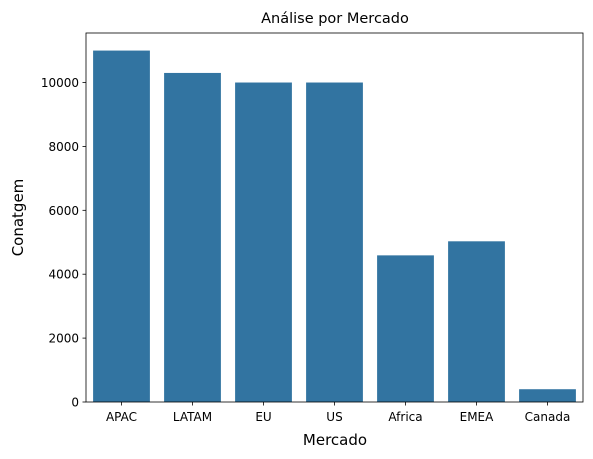 The height and width of the screenshot is (459, 593). What do you see at coordinates (477, 417) in the screenshot?
I see `x-tick-label: EMEA` at bounding box center [477, 417].